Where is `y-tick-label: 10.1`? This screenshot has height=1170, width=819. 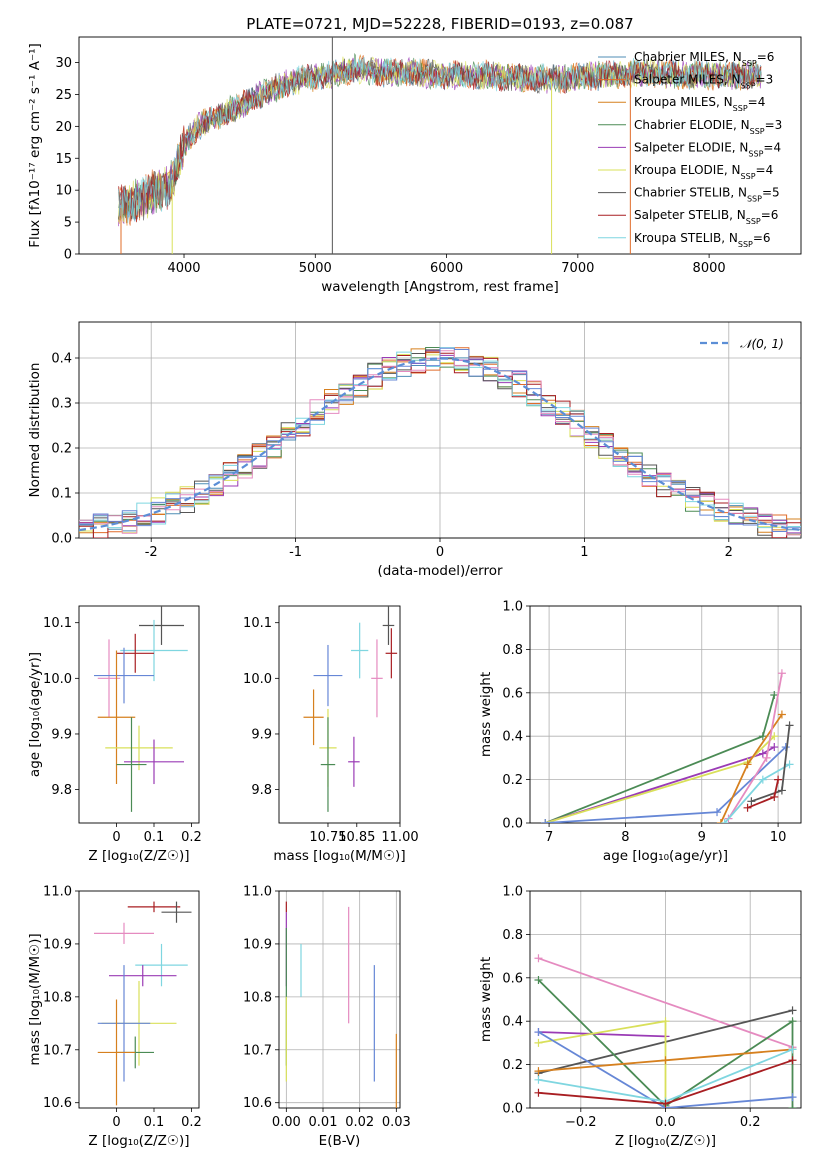 y-tick-label: 10.1 is located at coordinates (57, 623).